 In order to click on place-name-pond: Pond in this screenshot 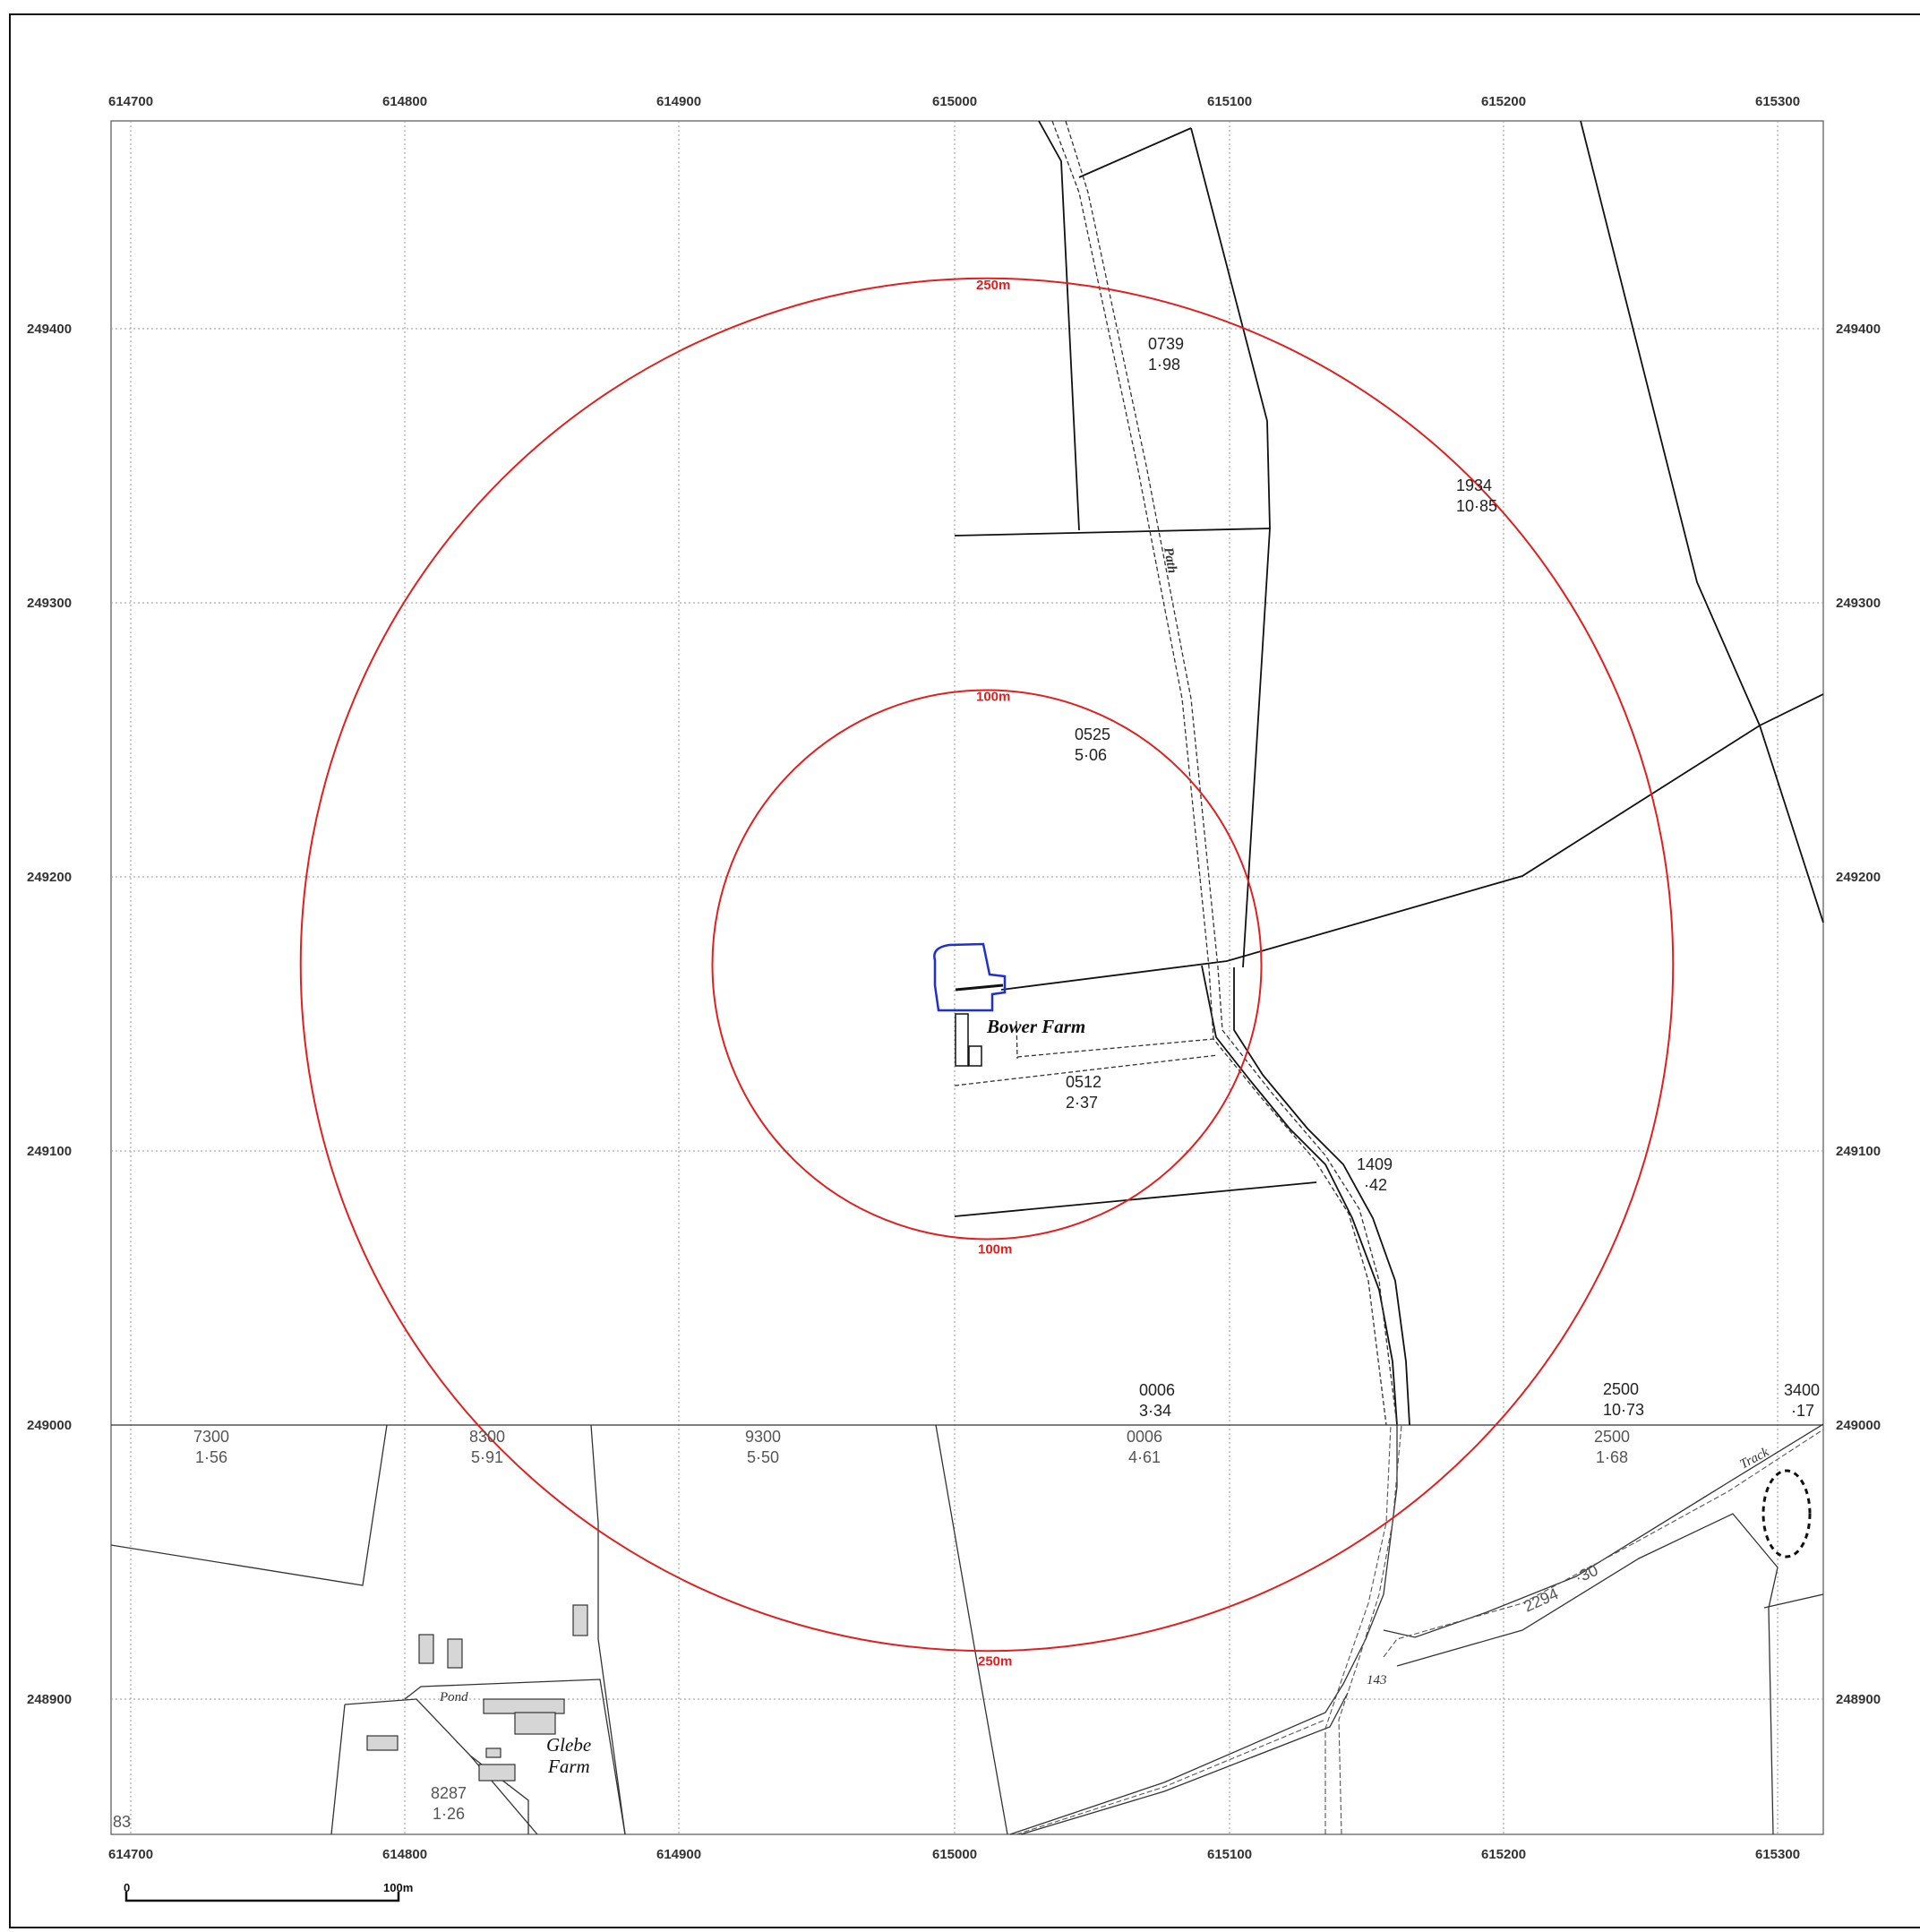, I will do `click(454, 1697)`.